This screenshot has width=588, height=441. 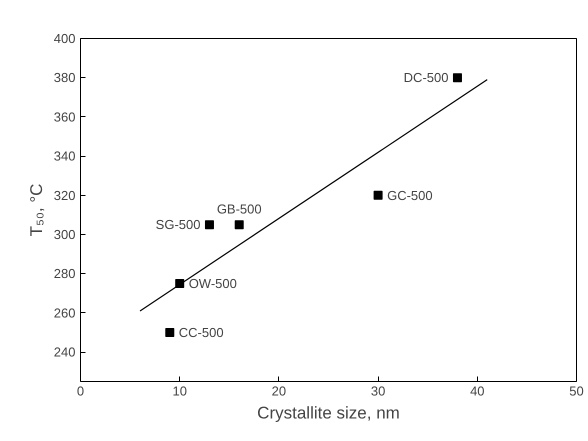 I want to click on y-tick-label: 280, so click(x=65, y=274).